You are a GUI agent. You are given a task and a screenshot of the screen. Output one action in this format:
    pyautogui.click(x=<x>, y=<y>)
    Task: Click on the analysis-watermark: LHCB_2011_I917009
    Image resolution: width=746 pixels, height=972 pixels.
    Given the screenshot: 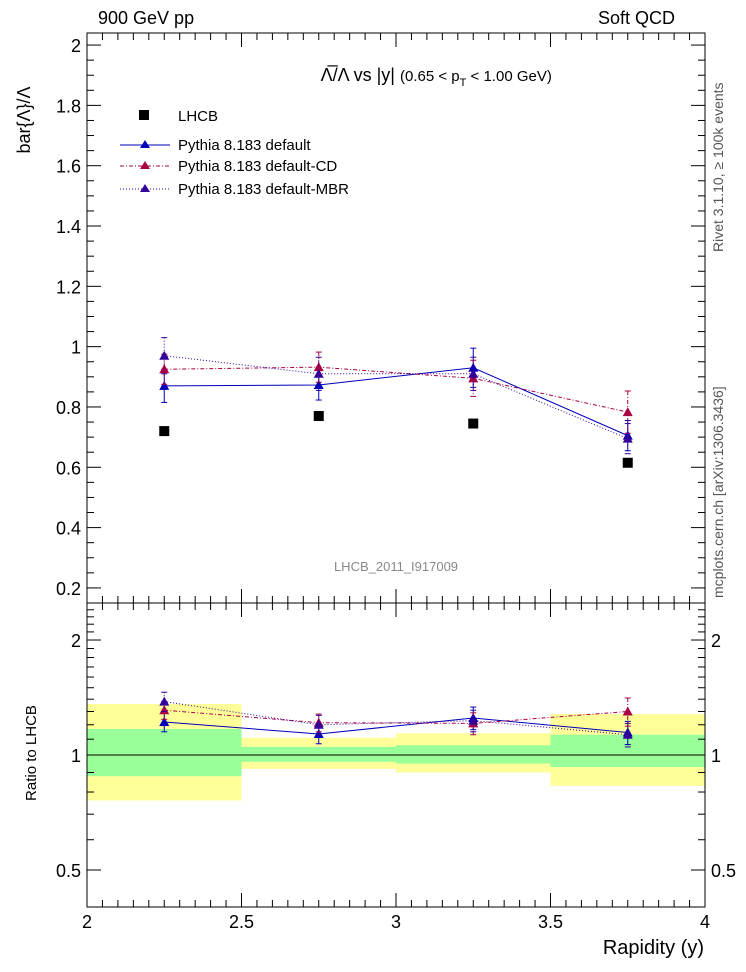 What is the action you would take?
    pyautogui.click(x=396, y=566)
    